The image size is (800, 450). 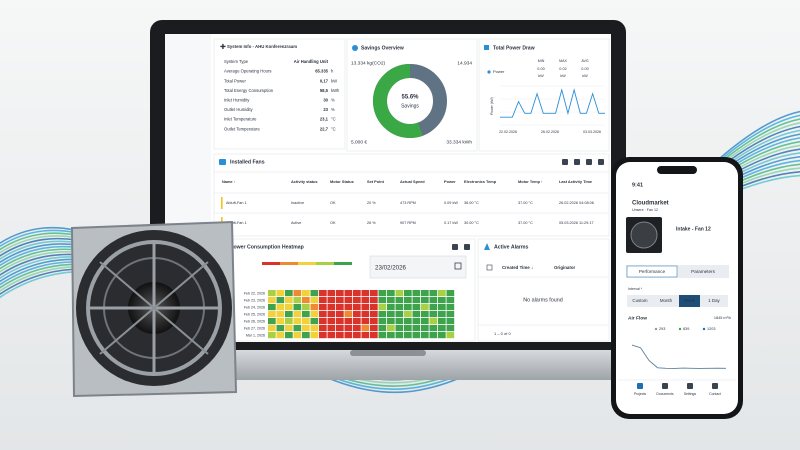 What do you see at coordinates (715, 394) in the screenshot?
I see `nav-label: Contact` at bounding box center [715, 394].